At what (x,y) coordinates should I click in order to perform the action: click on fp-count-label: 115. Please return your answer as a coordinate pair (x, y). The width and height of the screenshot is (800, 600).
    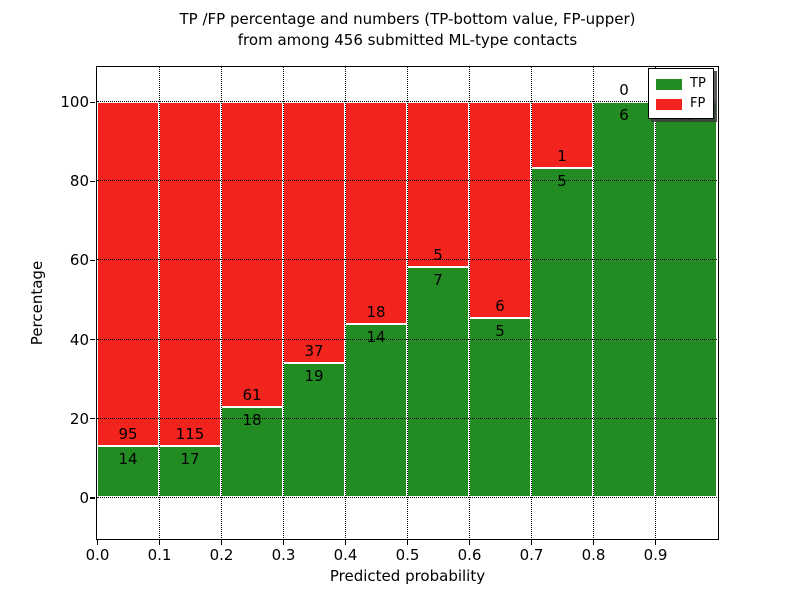
    Looking at the image, I should click on (190, 434).